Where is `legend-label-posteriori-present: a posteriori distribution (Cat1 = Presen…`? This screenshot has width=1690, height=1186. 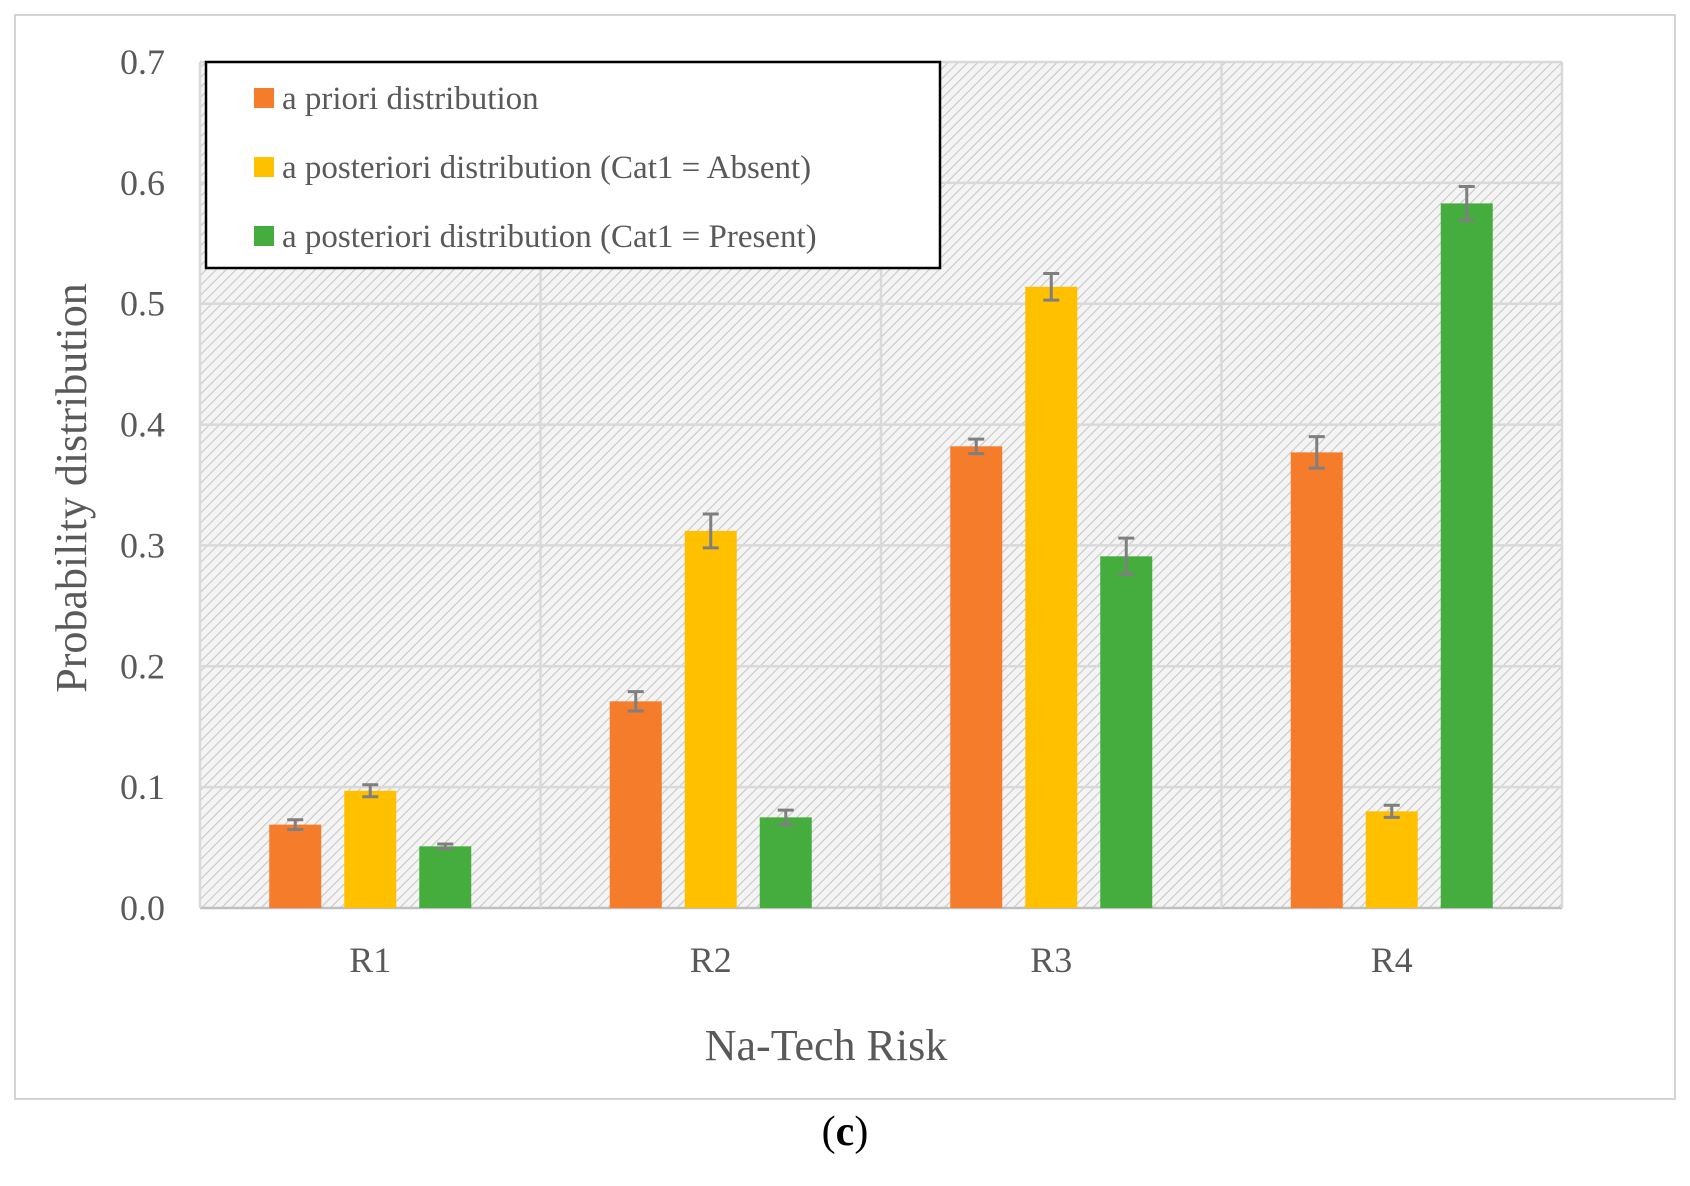 legend-label-posteriori-present: a posteriori distribution (Cat1 = Presen… is located at coordinates (549, 237).